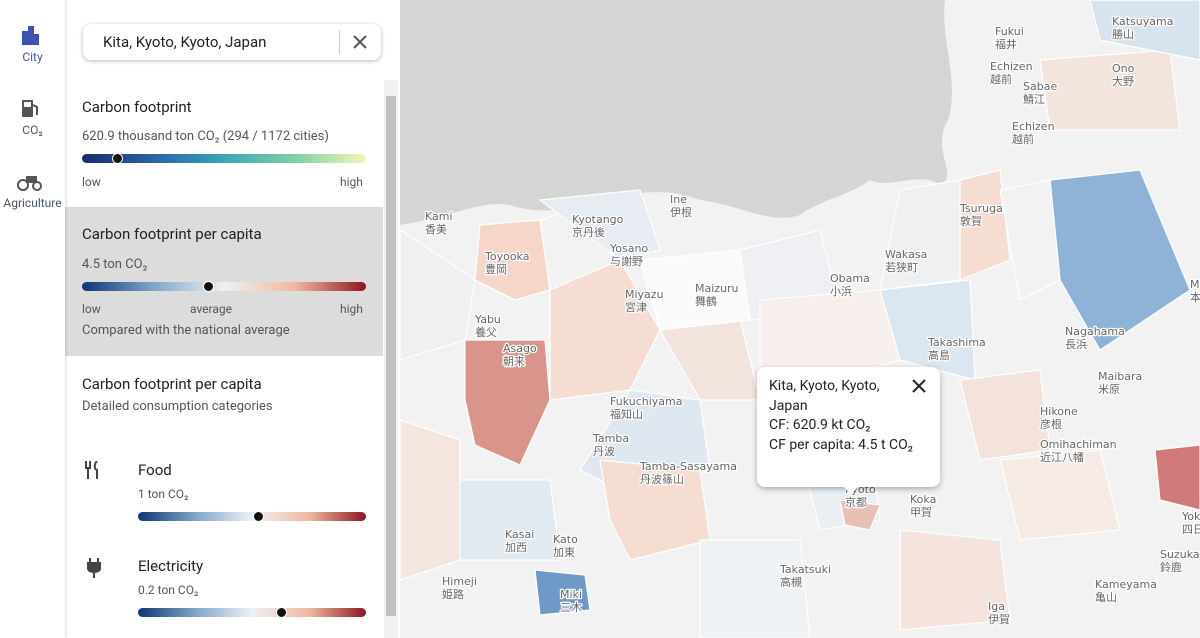 This screenshot has width=1200, height=638. Describe the element at coordinates (351, 182) in the screenshot. I see `scale-high: high` at that location.